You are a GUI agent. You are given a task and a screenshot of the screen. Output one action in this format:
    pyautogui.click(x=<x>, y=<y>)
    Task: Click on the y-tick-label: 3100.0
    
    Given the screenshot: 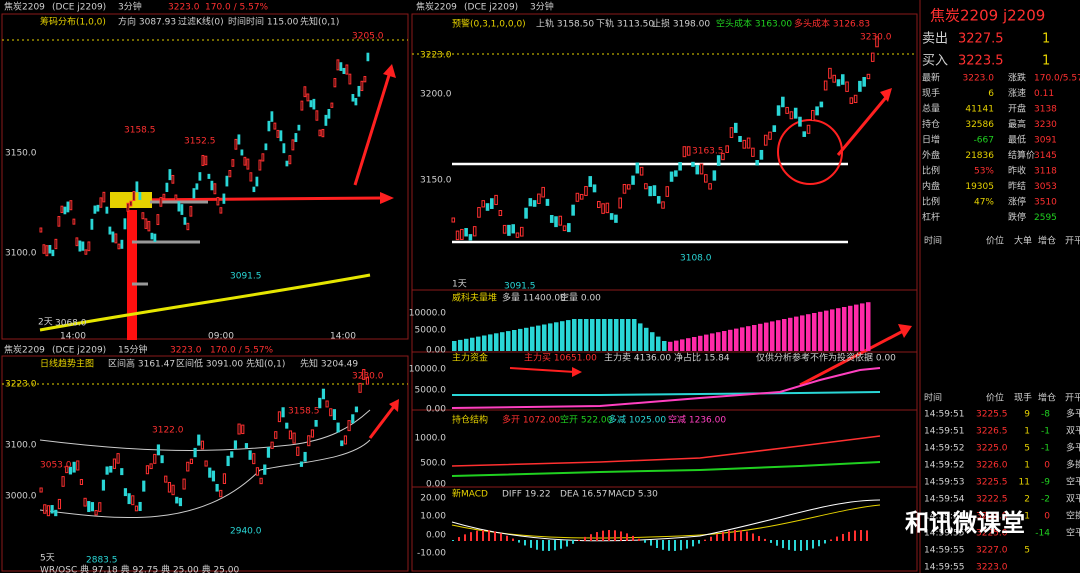 What is the action you would take?
    pyautogui.click(x=21, y=254)
    